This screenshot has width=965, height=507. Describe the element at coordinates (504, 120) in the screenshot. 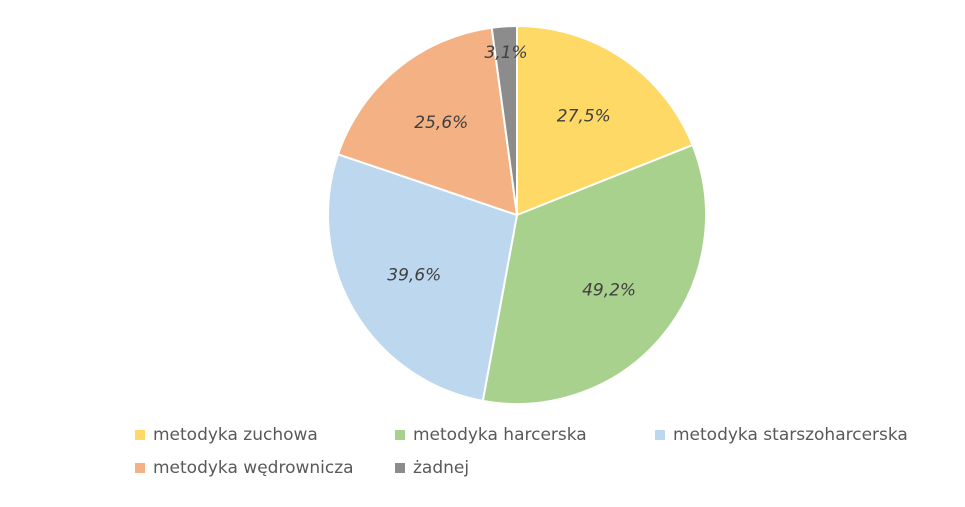

I see `pie-slice-zadnej` at that location.